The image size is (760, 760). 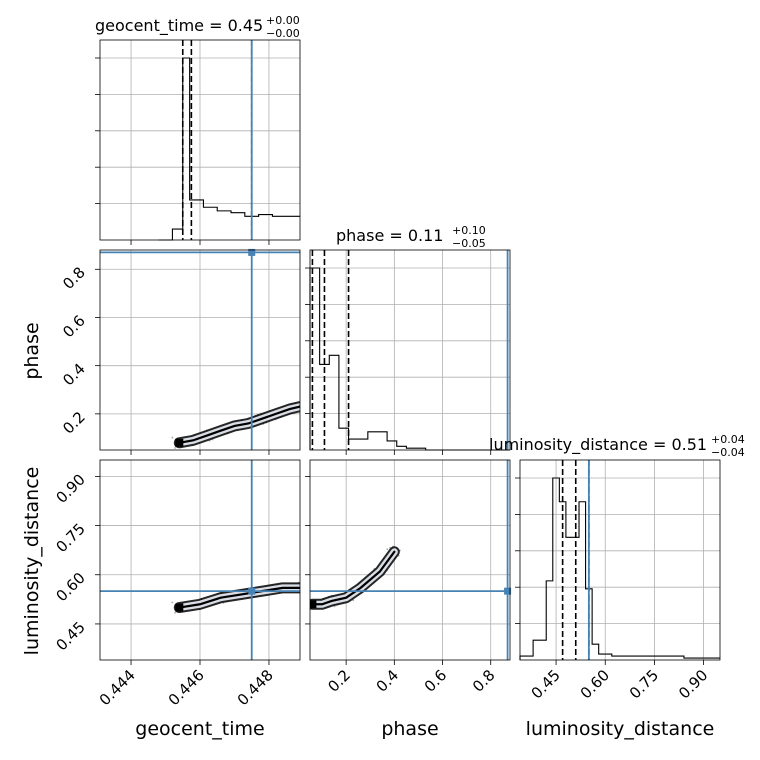 I want to click on panel-phase-histogram, so click(x=408, y=352).